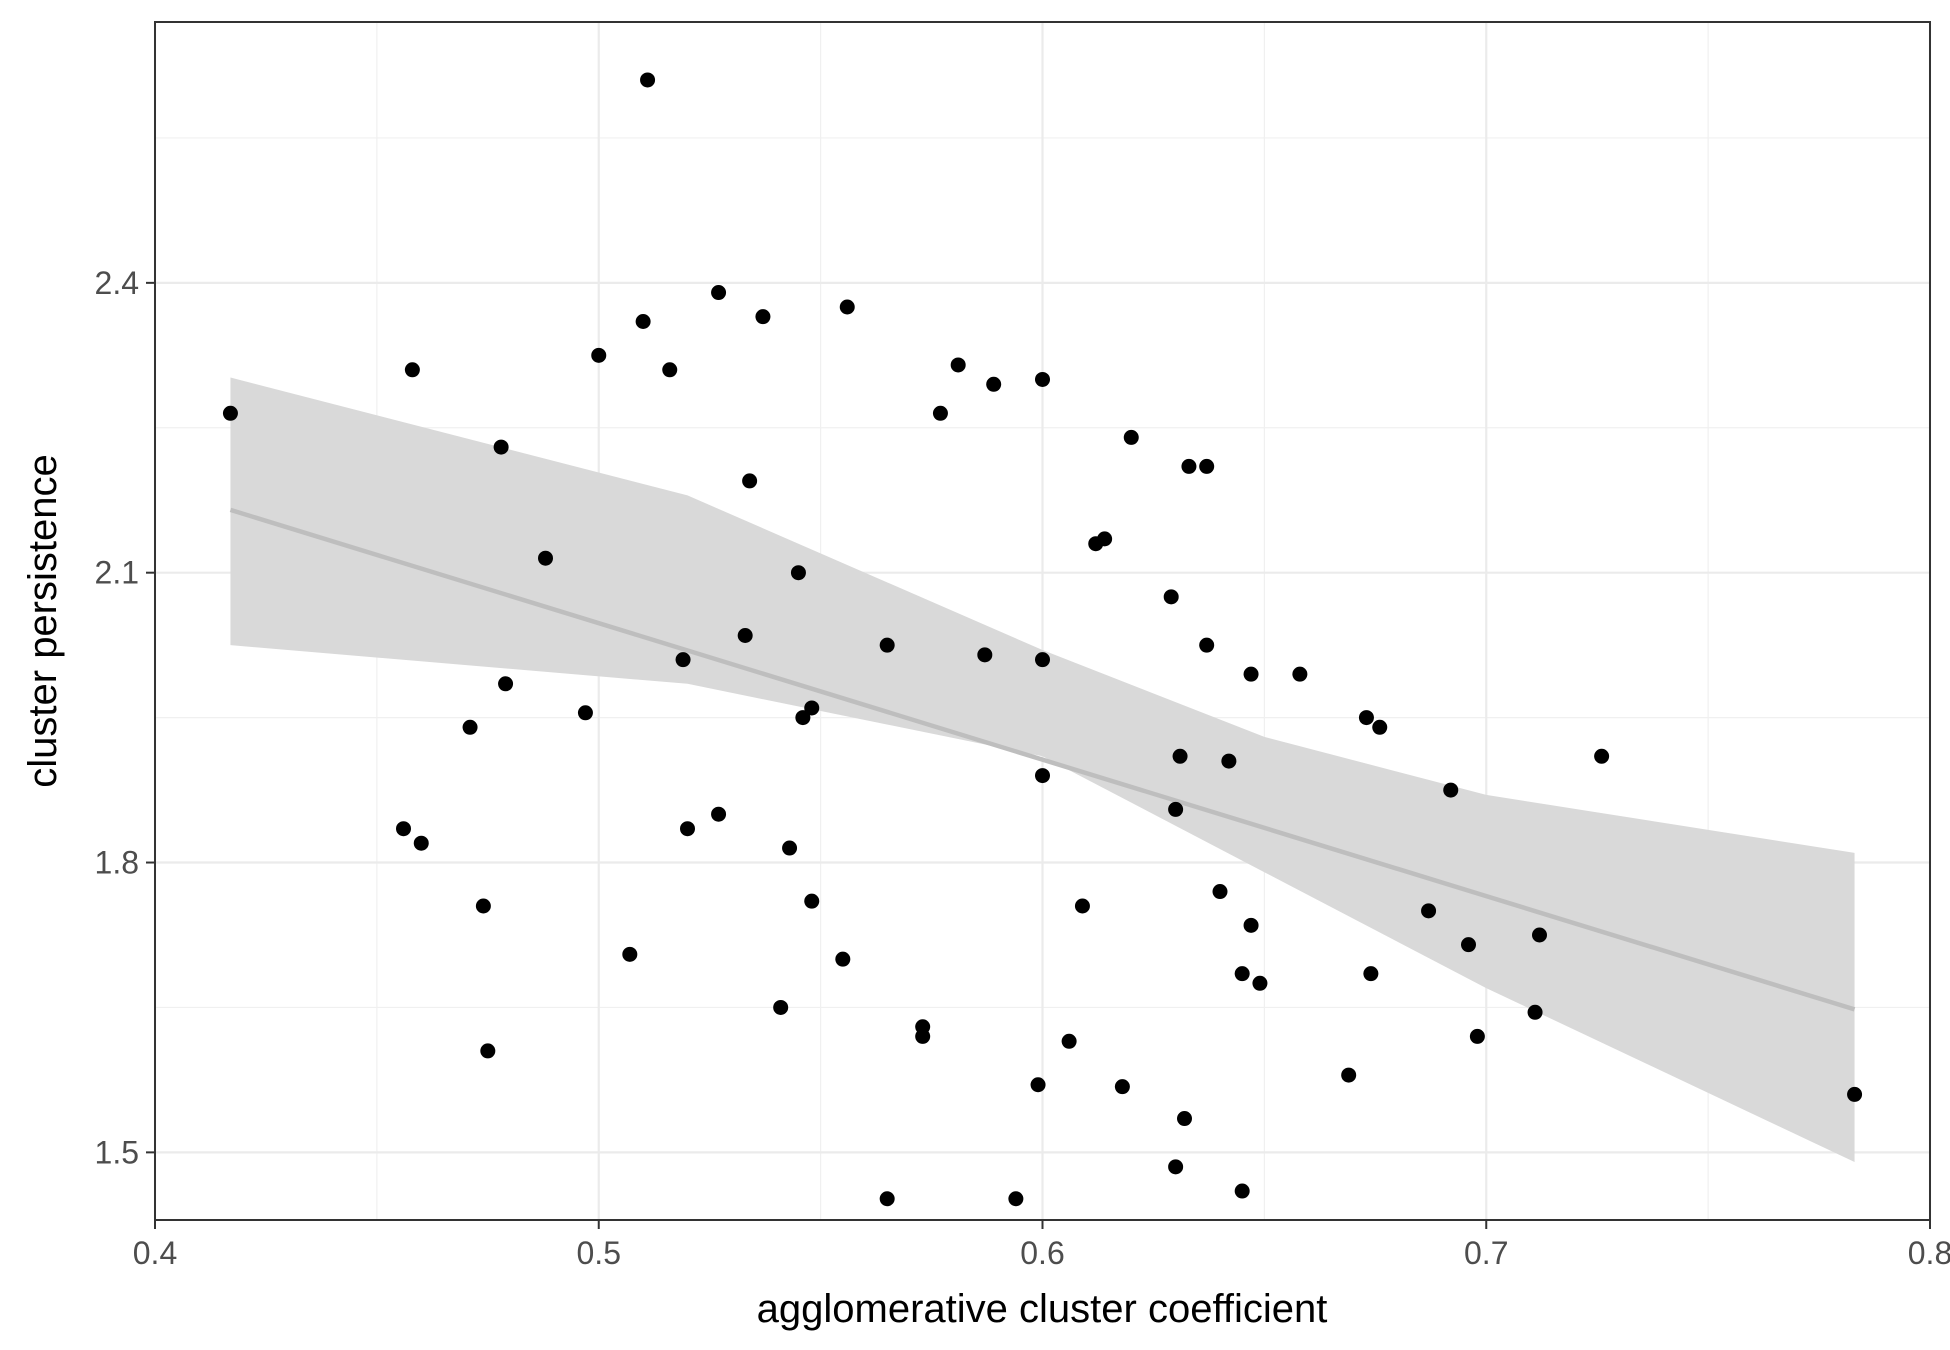 The width and height of the screenshot is (1950, 1350). Describe the element at coordinates (1486, 1253) in the screenshot. I see `x-tick-label: 0.7` at that location.